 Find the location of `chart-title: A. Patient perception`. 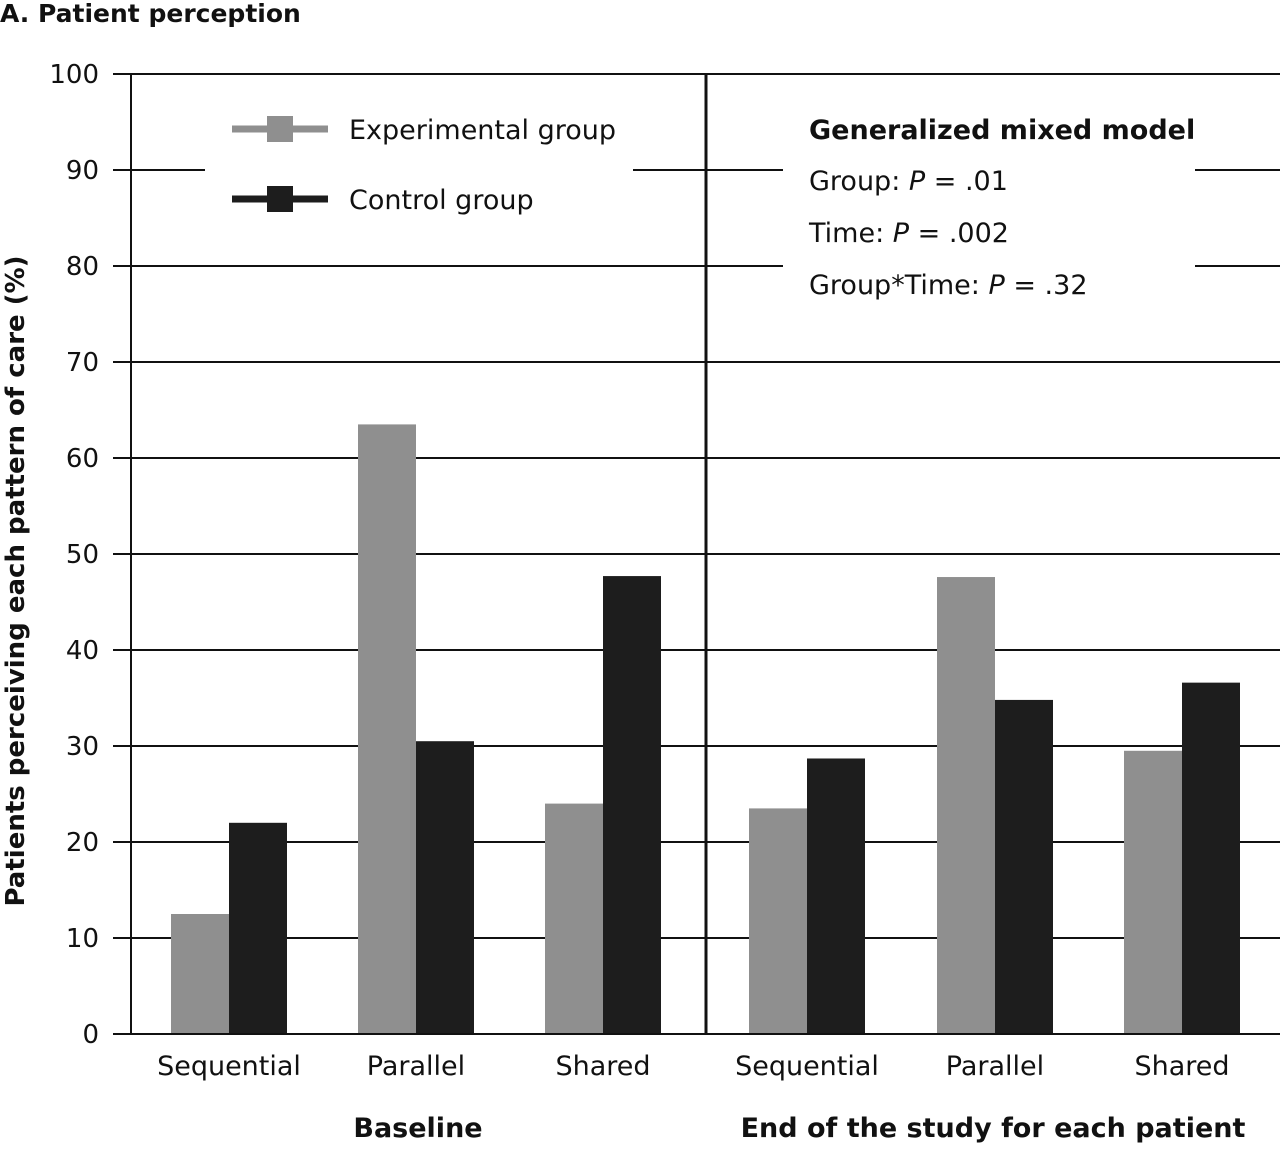

chart-title: A. Patient perception is located at coordinates (150, 14).